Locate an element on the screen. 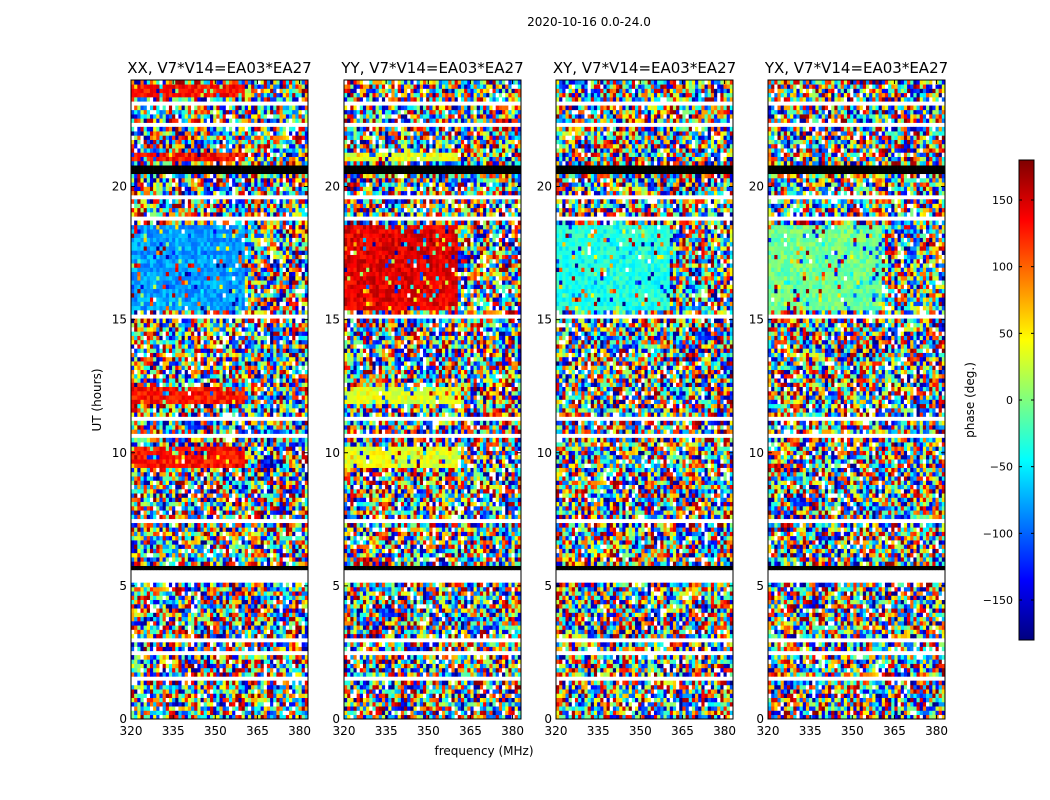  colorbar-tick-label: 150 is located at coordinates (1002, 200).